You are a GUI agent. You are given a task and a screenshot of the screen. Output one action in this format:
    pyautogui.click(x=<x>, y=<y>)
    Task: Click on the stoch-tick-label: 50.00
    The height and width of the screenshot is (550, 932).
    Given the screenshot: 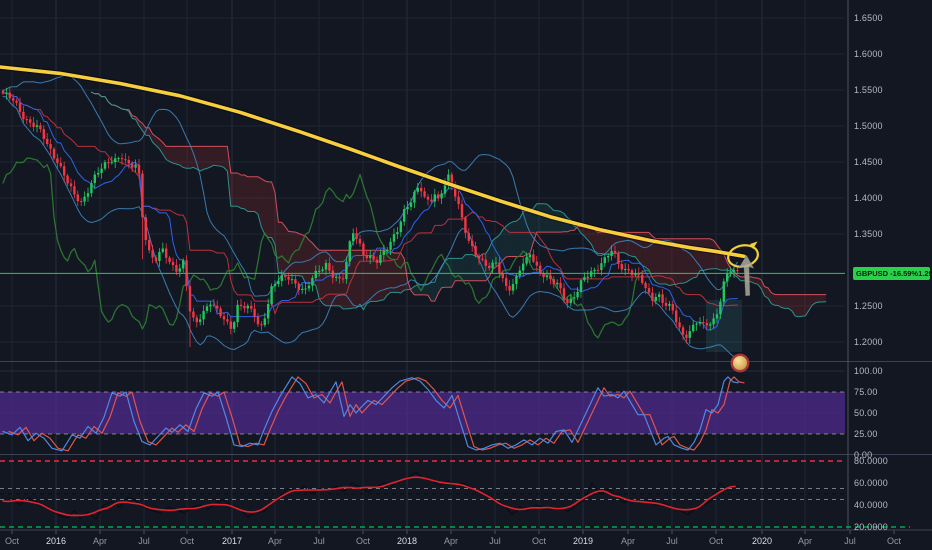 What is the action you would take?
    pyautogui.click(x=866, y=413)
    